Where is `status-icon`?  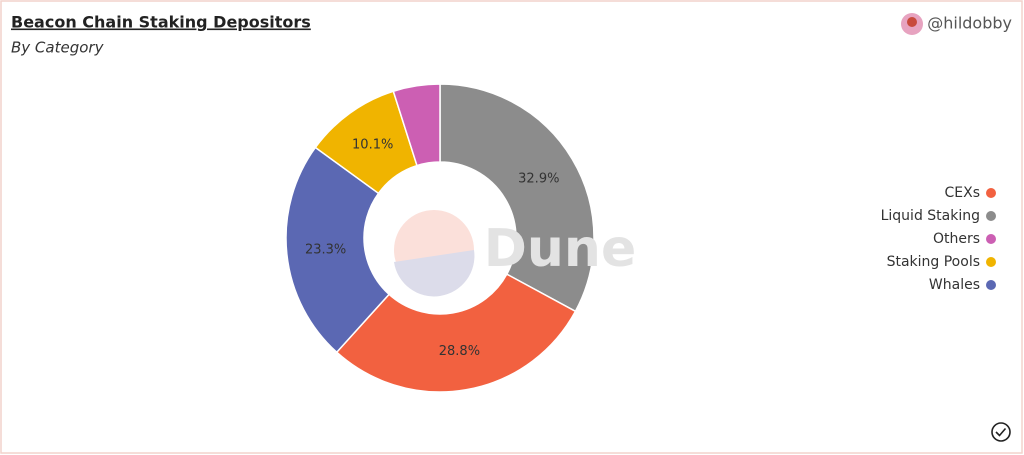 status-icon is located at coordinates (1001, 432).